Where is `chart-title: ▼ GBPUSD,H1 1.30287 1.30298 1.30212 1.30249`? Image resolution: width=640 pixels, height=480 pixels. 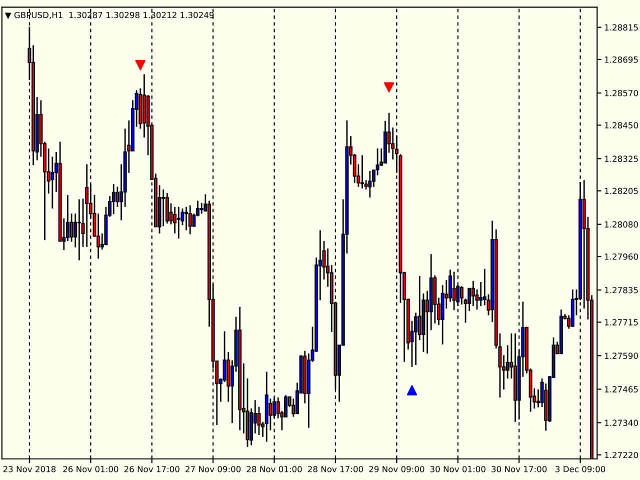 chart-title: ▼ GBPUSD,H1 1.30287 1.30298 1.30212 1.30249 is located at coordinates (109, 16).